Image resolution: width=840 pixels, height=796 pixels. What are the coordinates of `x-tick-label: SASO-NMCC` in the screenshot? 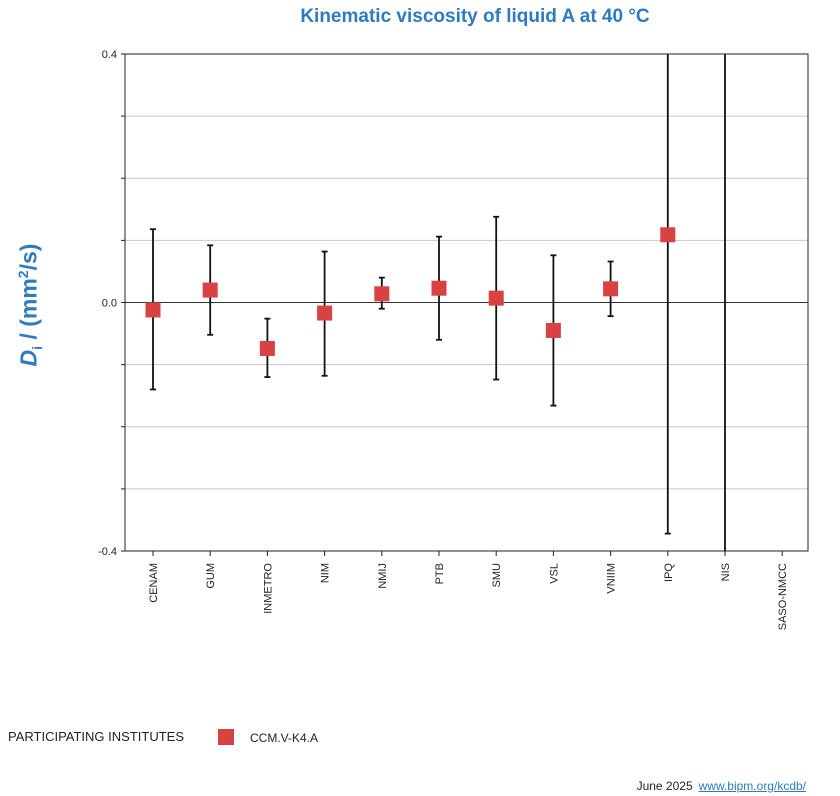 It's located at (783, 596).